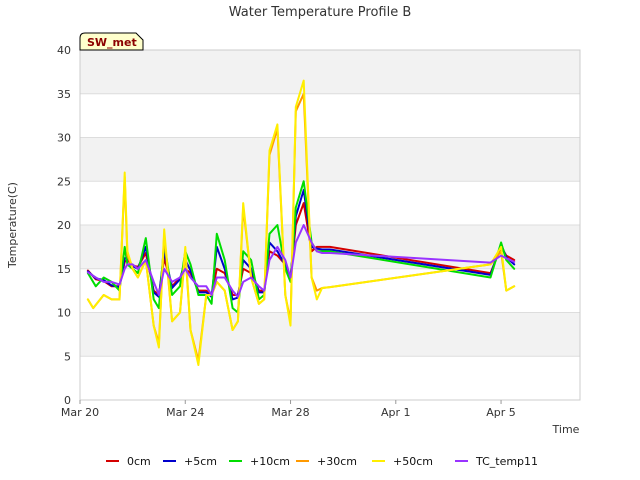 Image resolution: width=640 pixels, height=480 pixels. I want to click on x-tick-label: Mar 20, so click(80, 412).